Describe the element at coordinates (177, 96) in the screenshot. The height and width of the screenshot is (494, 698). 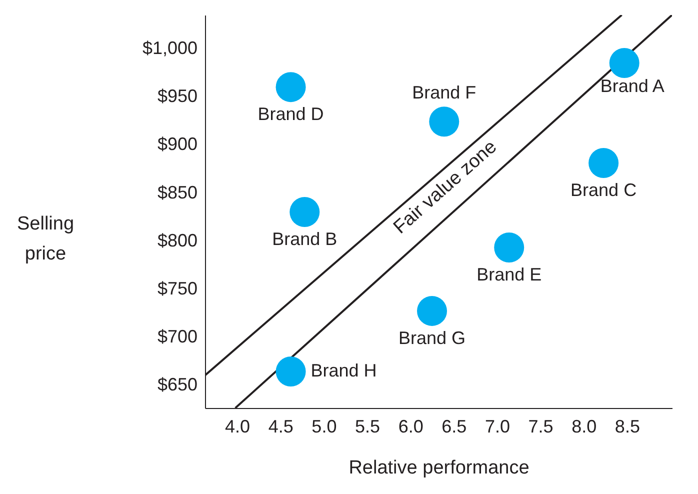
I see `y-tick-label: $950` at that location.